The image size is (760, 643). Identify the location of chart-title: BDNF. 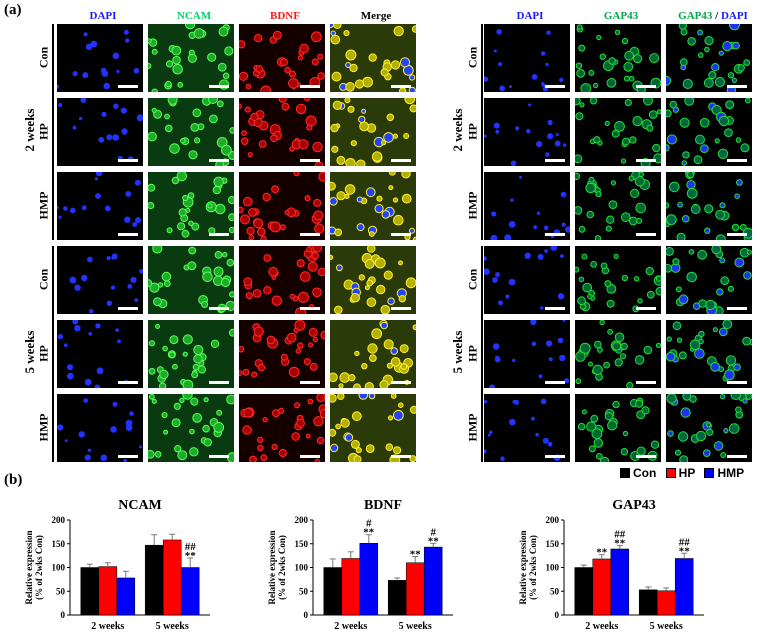
(383, 505).